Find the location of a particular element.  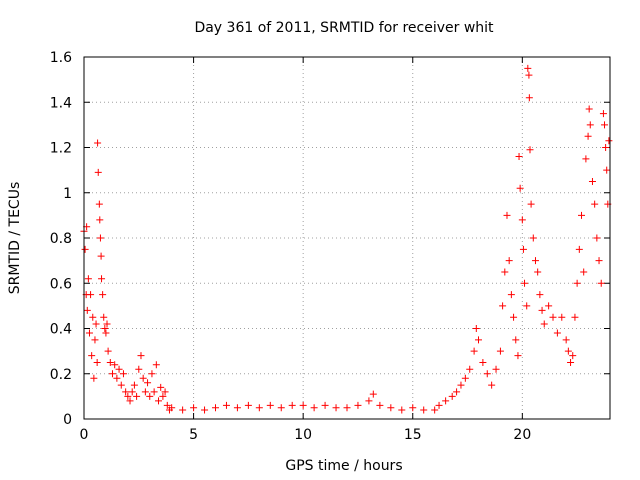

y-tick-label: 1.4 is located at coordinates (61, 103).